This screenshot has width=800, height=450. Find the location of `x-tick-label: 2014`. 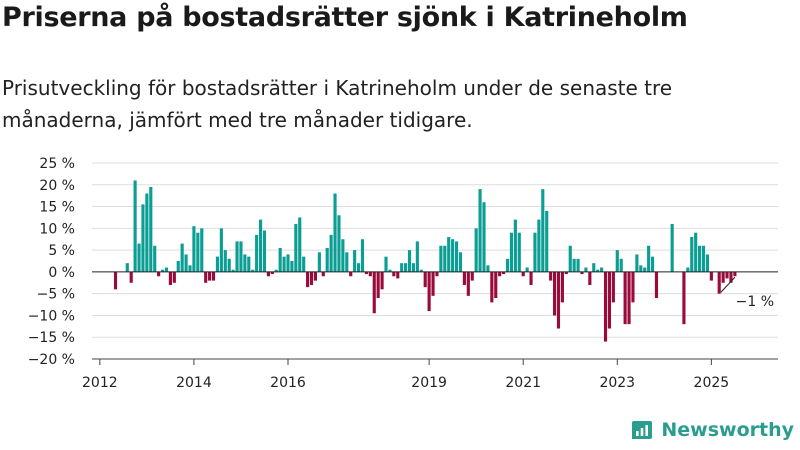

x-tick-label: 2014 is located at coordinates (194, 383).